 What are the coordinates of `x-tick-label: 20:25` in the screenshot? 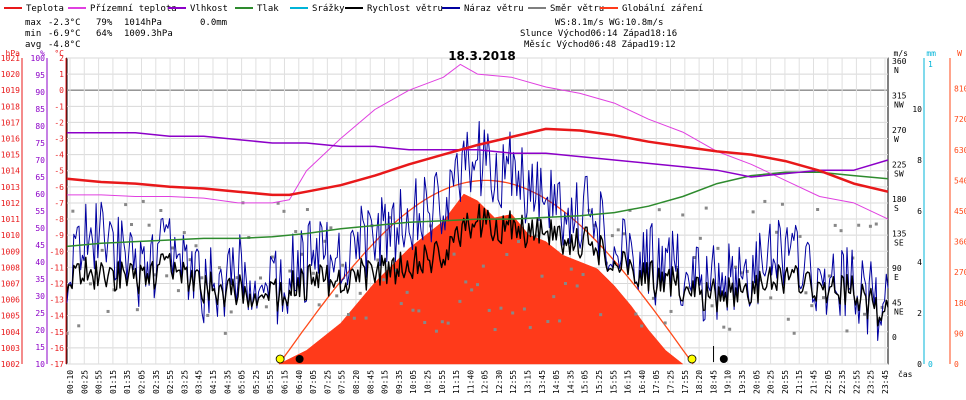 It's located at (771, 382).